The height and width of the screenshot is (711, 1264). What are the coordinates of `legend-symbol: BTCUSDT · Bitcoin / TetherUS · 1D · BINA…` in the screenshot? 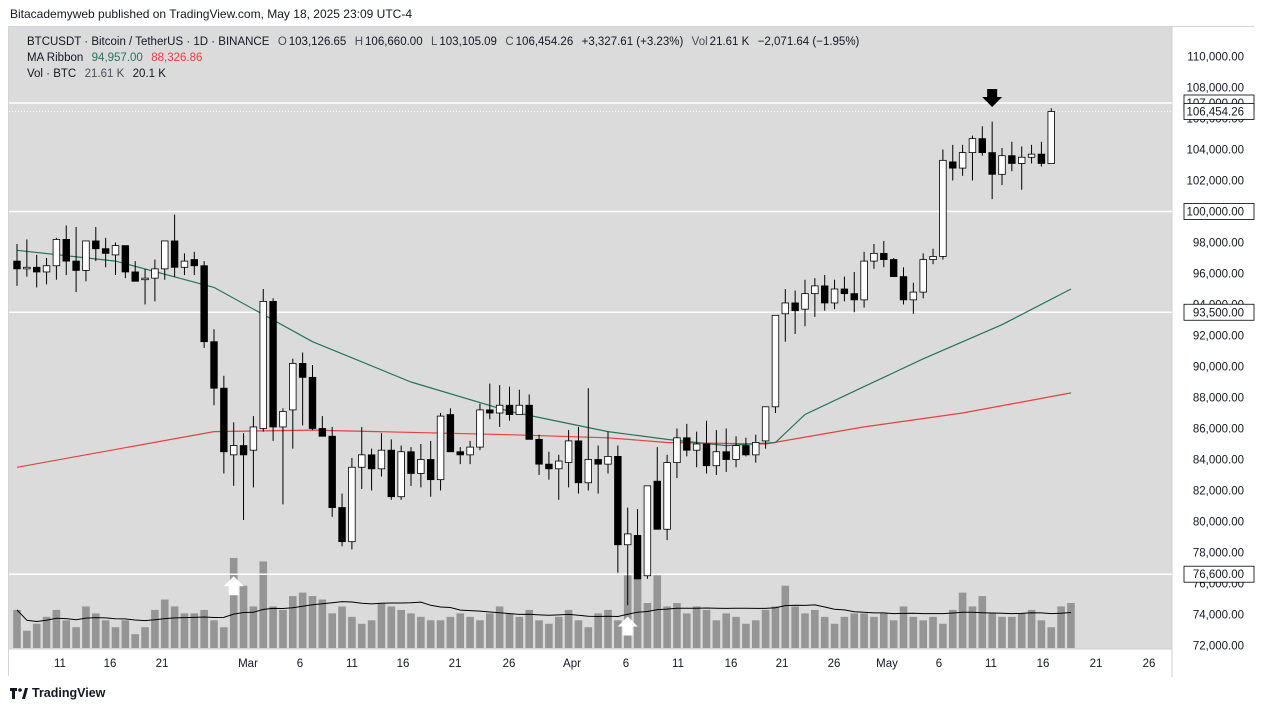 It's located at (148, 42).